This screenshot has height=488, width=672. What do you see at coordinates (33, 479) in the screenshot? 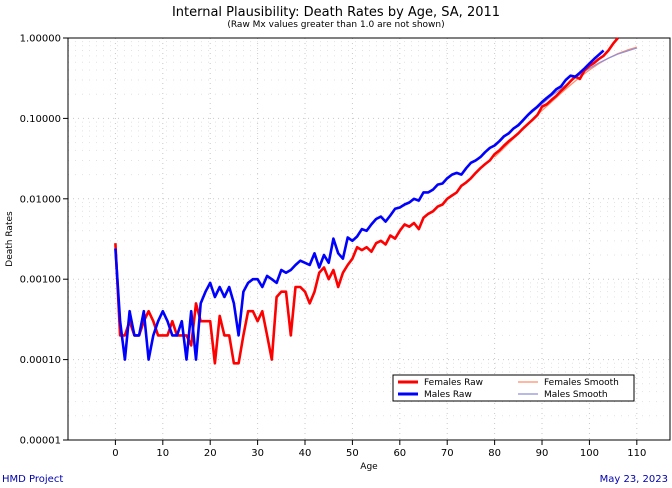
I see `footer-source: HMD Project` at bounding box center [33, 479].